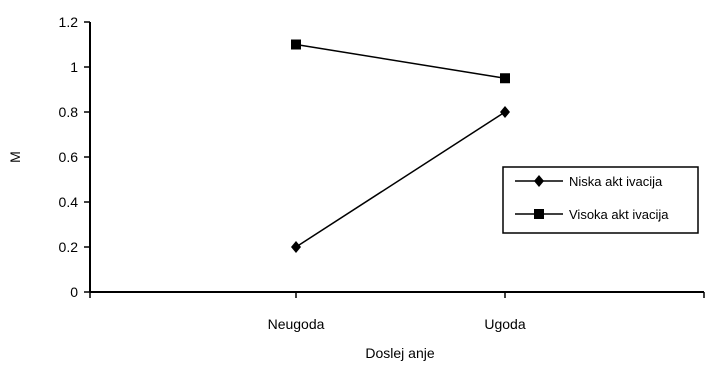 The width and height of the screenshot is (706, 372). I want to click on legend: Niska akt ivacija Visoka akt ivacija, so click(600, 200).